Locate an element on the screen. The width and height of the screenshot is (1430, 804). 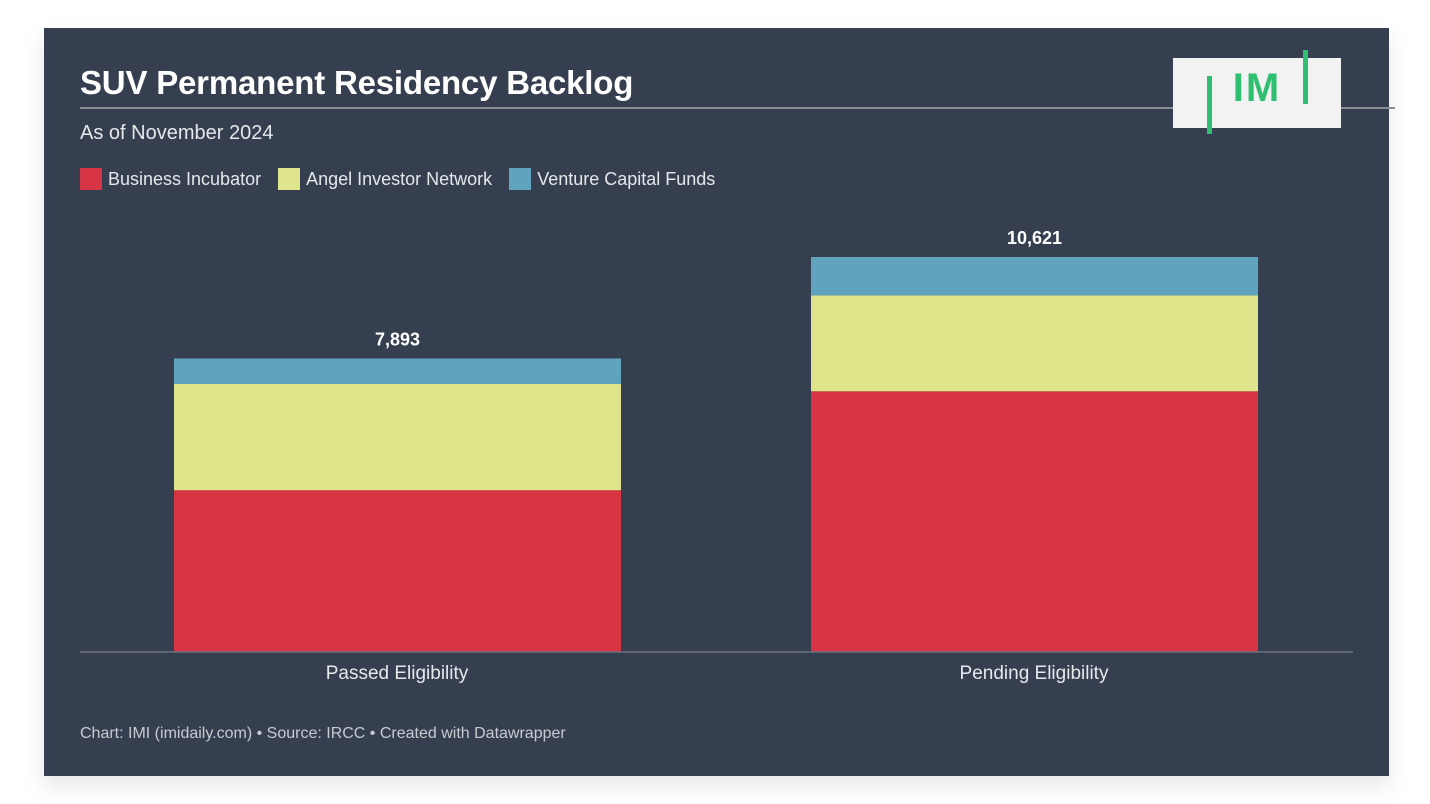
legend-item-angel-investor-network: Angel Investor Network is located at coordinates (385, 179).